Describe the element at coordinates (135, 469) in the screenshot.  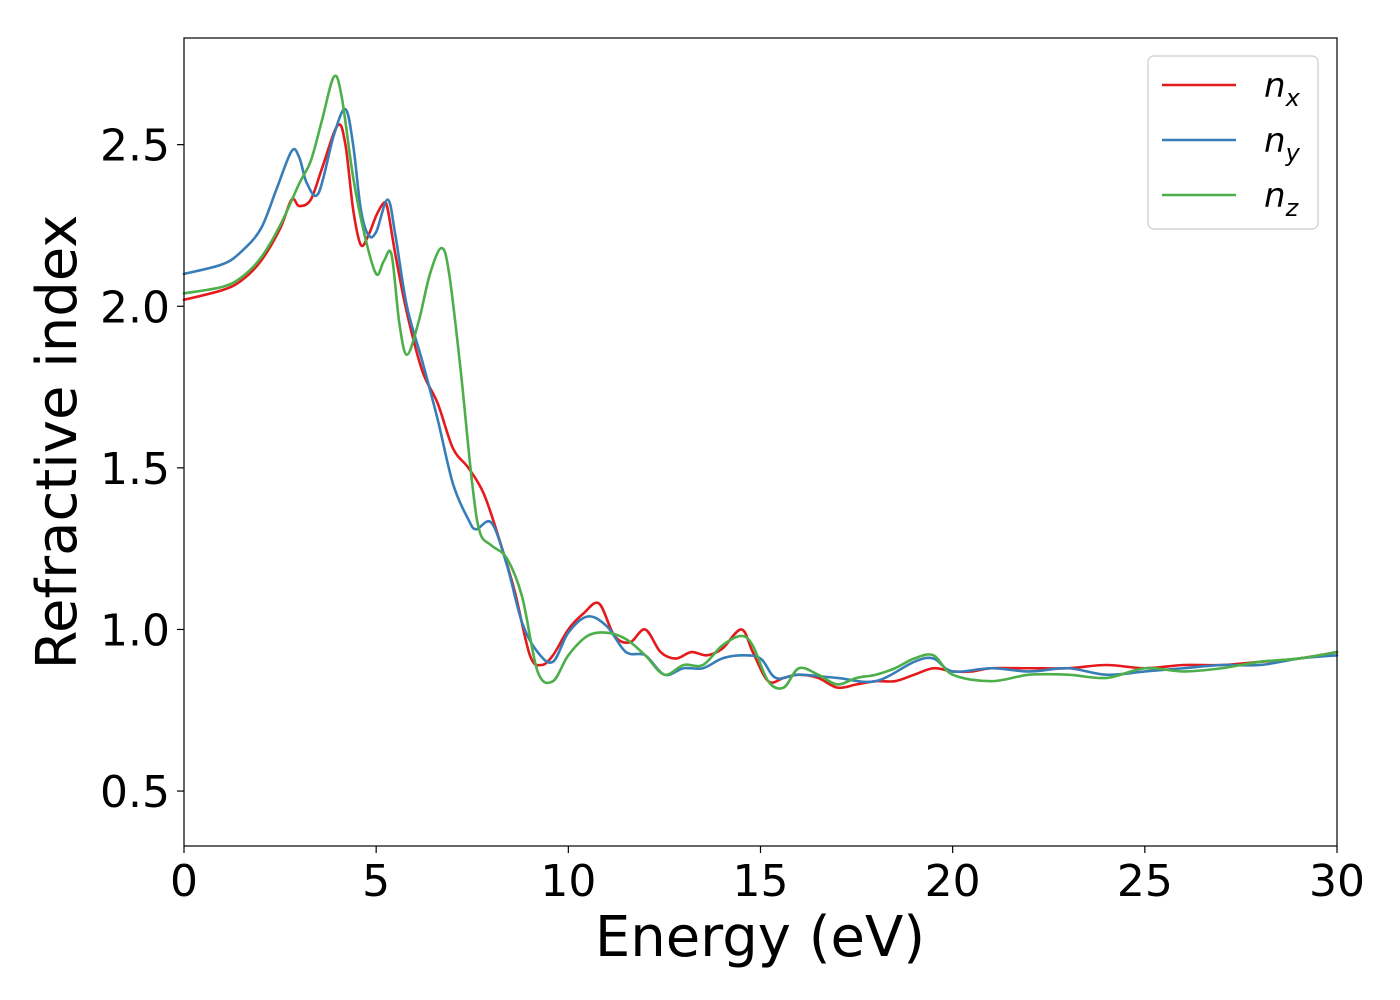
I see `y-tick-label: 1.5` at that location.